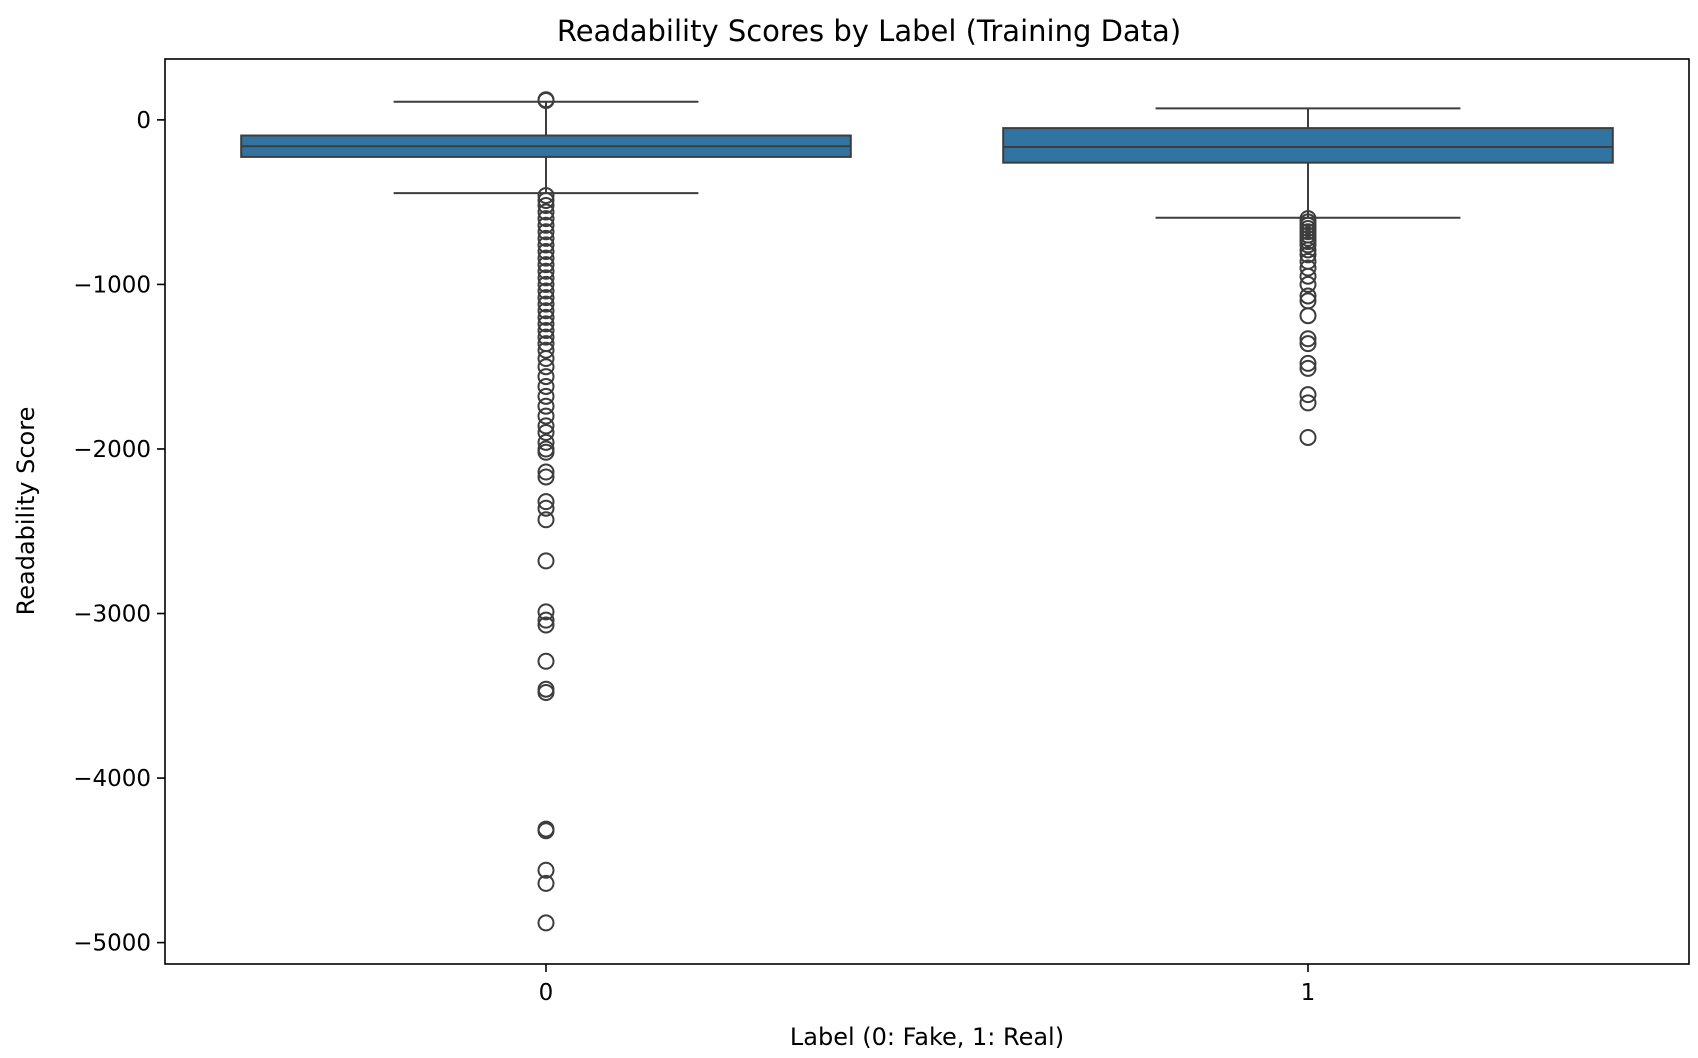 The height and width of the screenshot is (1058, 1698). I want to click on y-tick-label: −2000, so click(112, 450).